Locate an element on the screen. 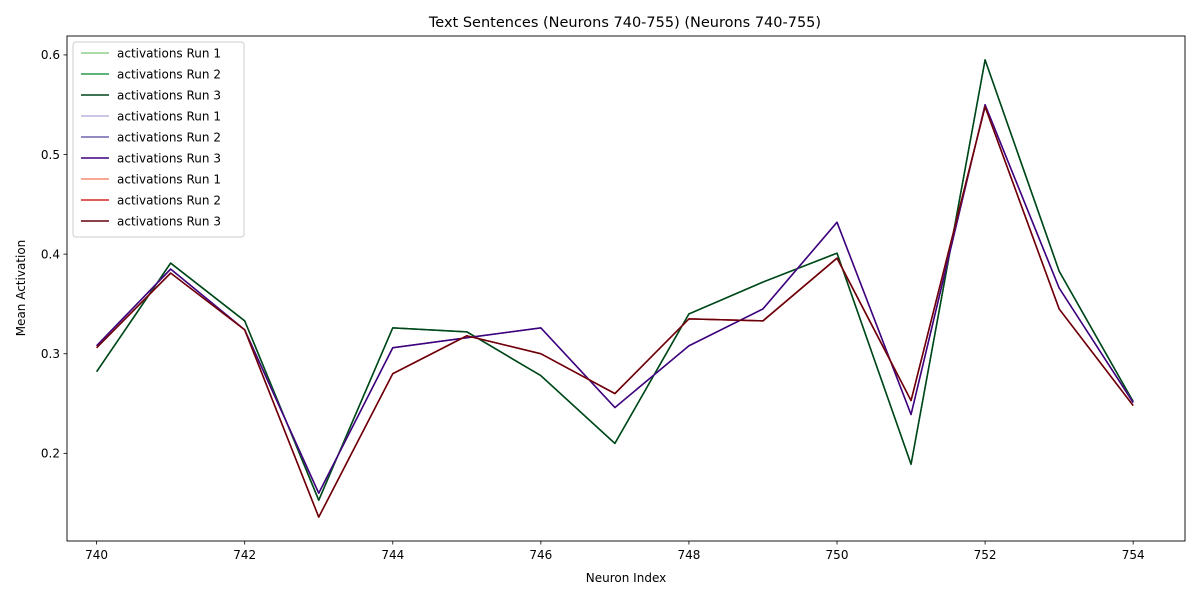 The width and height of the screenshot is (1200, 600). x-tick-label: 748 is located at coordinates (688, 555).